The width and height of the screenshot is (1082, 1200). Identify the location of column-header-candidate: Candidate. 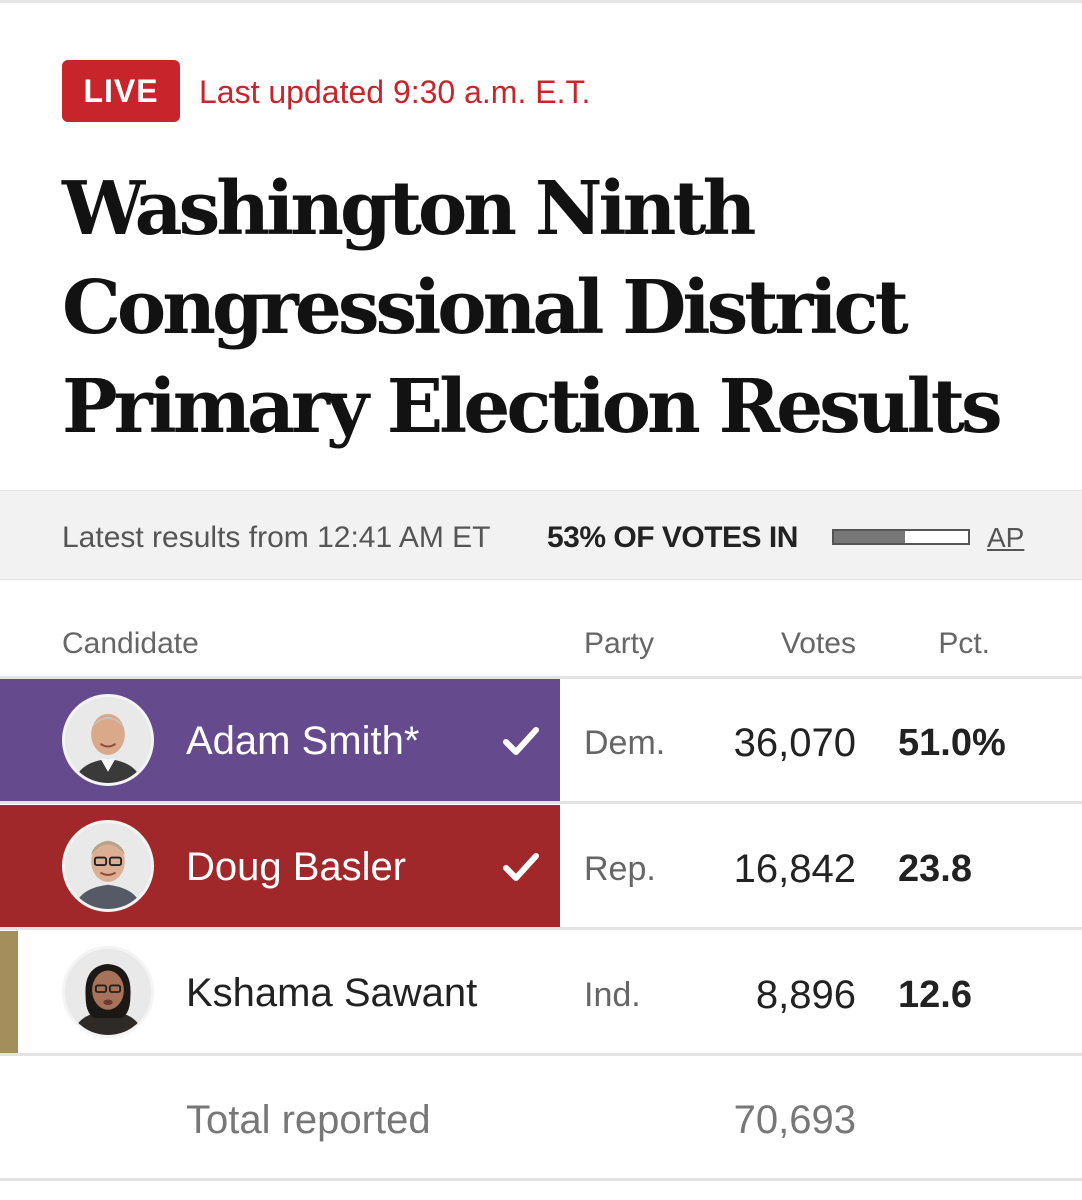
(130, 643).